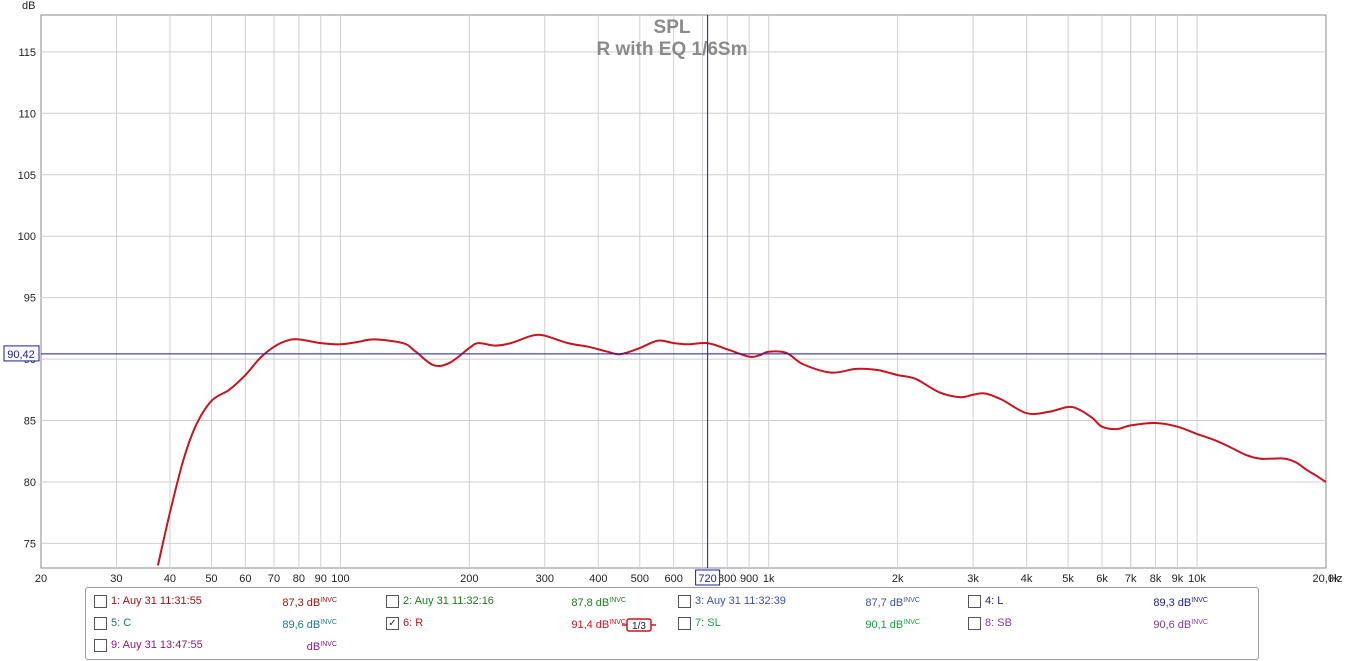 This screenshot has height=661, width=1345. What do you see at coordinates (1156, 579) in the screenshot?
I see `x-tick-label: 8k` at bounding box center [1156, 579].